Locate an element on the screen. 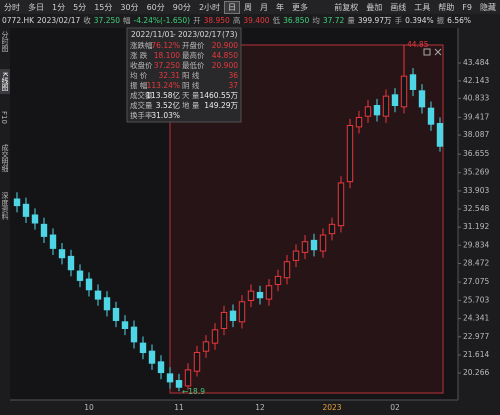  close-icon is located at coordinates (438, 52).